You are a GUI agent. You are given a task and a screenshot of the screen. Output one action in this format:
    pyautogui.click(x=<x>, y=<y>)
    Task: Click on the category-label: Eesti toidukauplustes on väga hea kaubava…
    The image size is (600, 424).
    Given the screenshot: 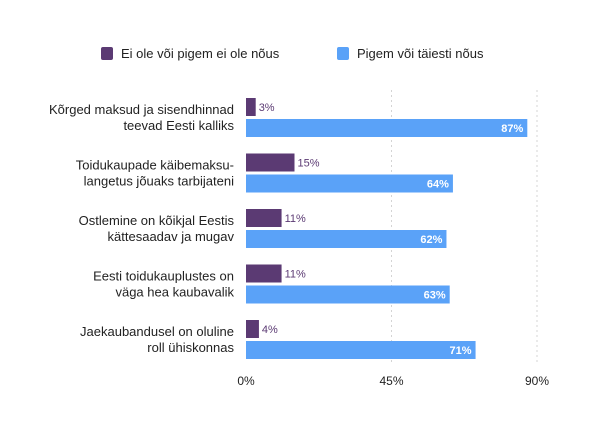 What is the action you would take?
    pyautogui.click(x=163, y=284)
    